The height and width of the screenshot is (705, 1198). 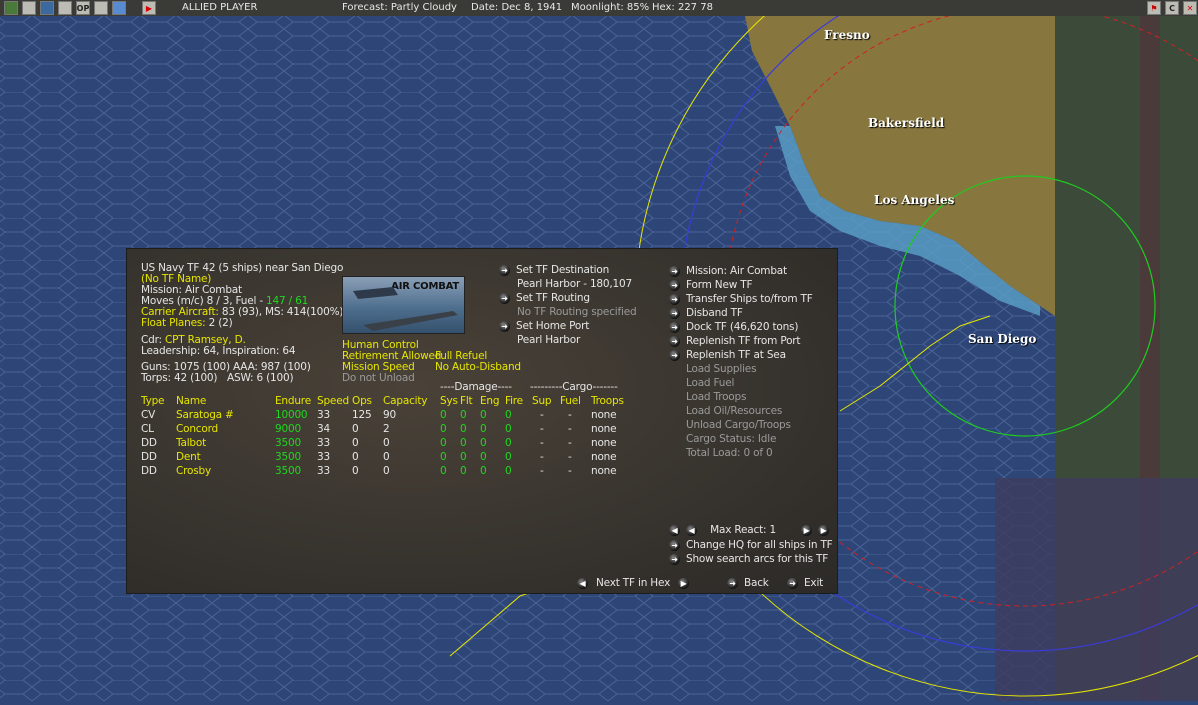 I want to click on retirement-setting: Retirement Allowed, so click(x=392, y=356).